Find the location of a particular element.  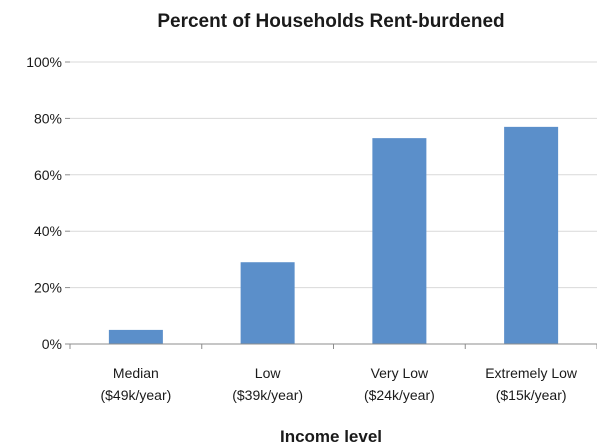

x-category-label: Very Low ($24k/year) is located at coordinates (399, 384).